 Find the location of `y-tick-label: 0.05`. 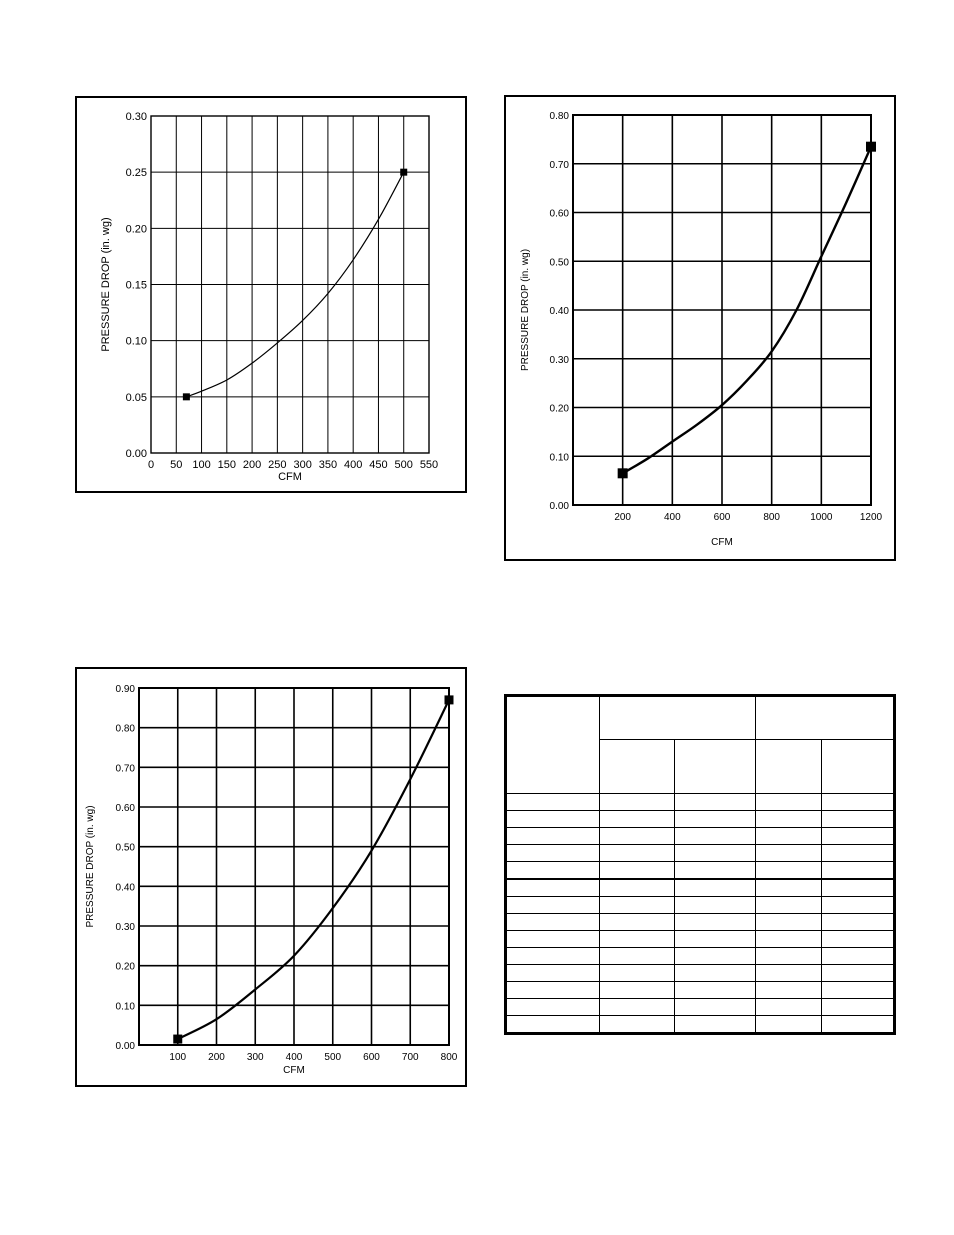

y-tick-label: 0.05 is located at coordinates (136, 398).